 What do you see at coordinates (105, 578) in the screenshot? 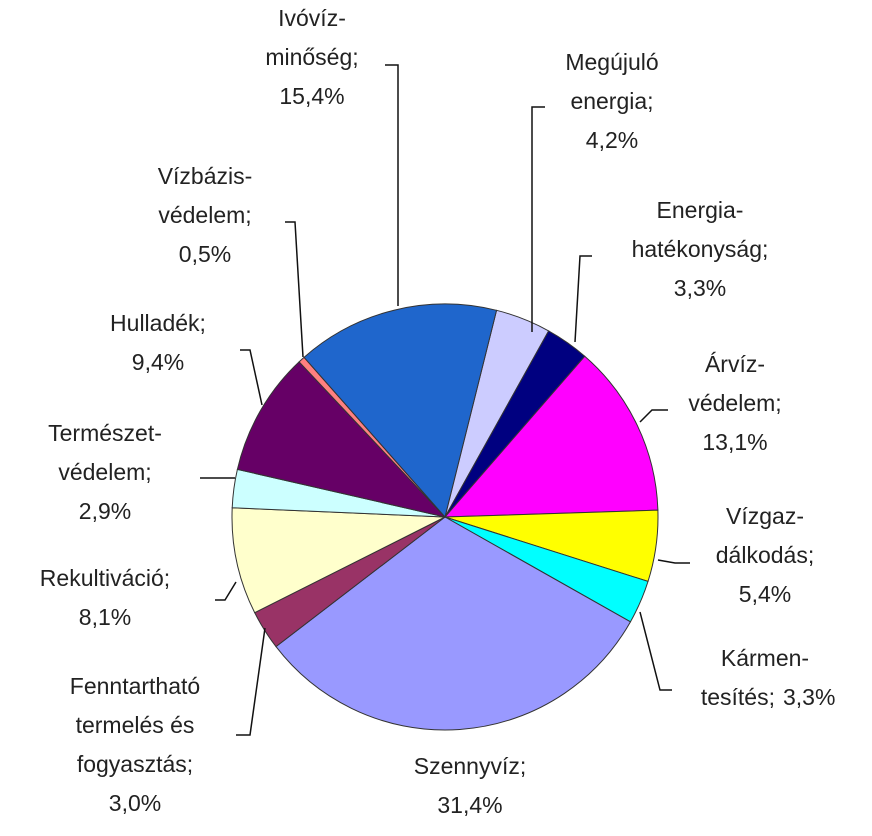
I see `slice-label: Rekultiváció;` at bounding box center [105, 578].